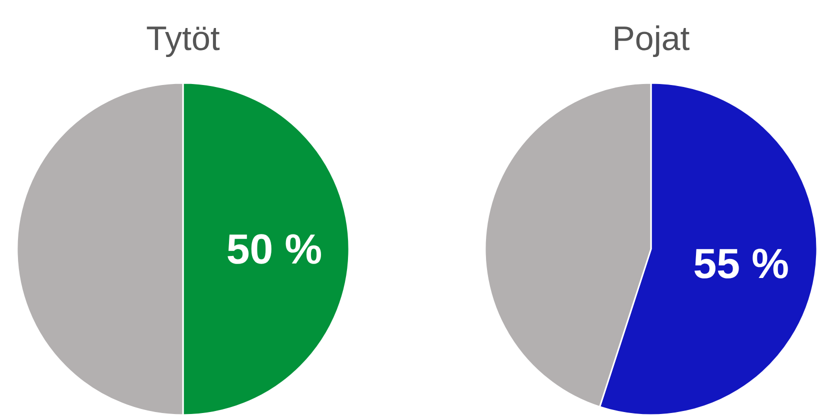 This screenshot has height=418, width=819. Describe the element at coordinates (651, 39) in the screenshot. I see `chart-title: Pojat` at that location.